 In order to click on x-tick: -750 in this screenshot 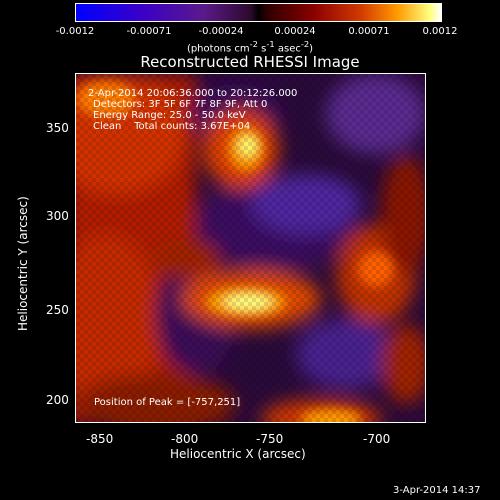, I will do `click(270, 439)`.